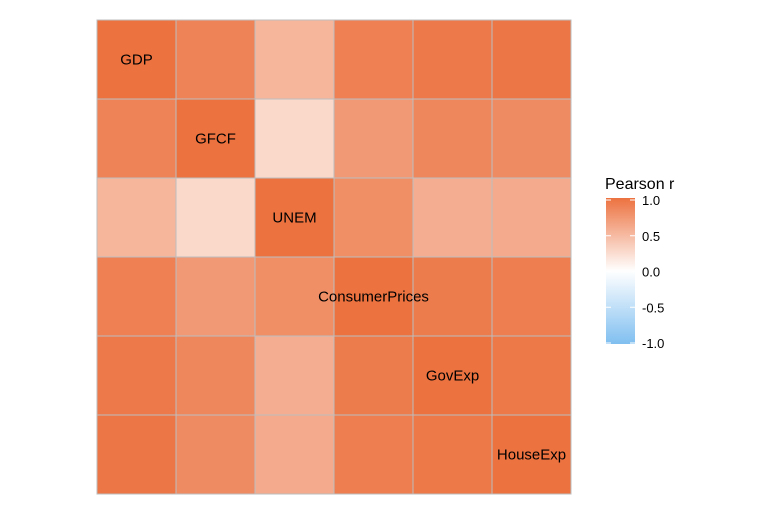 This screenshot has height=512, width=777. Describe the element at coordinates (531, 217) in the screenshot. I see `heatmap-cell-unem-houseexp` at that location.